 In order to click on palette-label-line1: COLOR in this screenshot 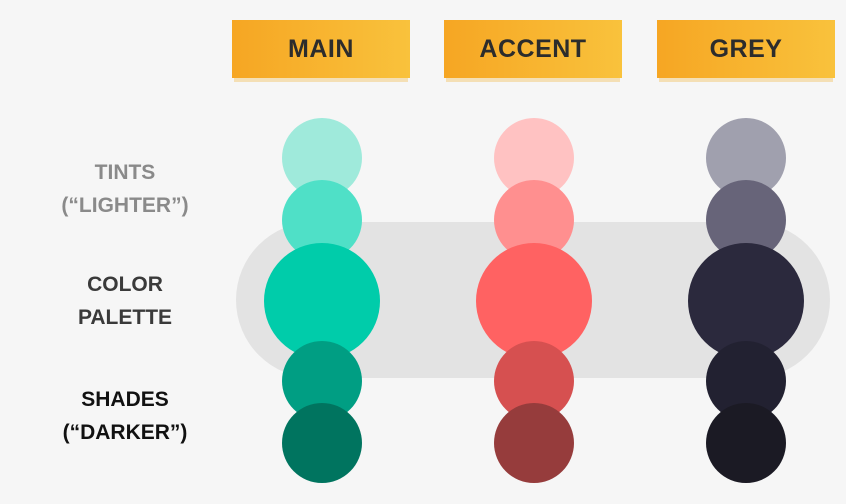, I will do `click(125, 284)`.